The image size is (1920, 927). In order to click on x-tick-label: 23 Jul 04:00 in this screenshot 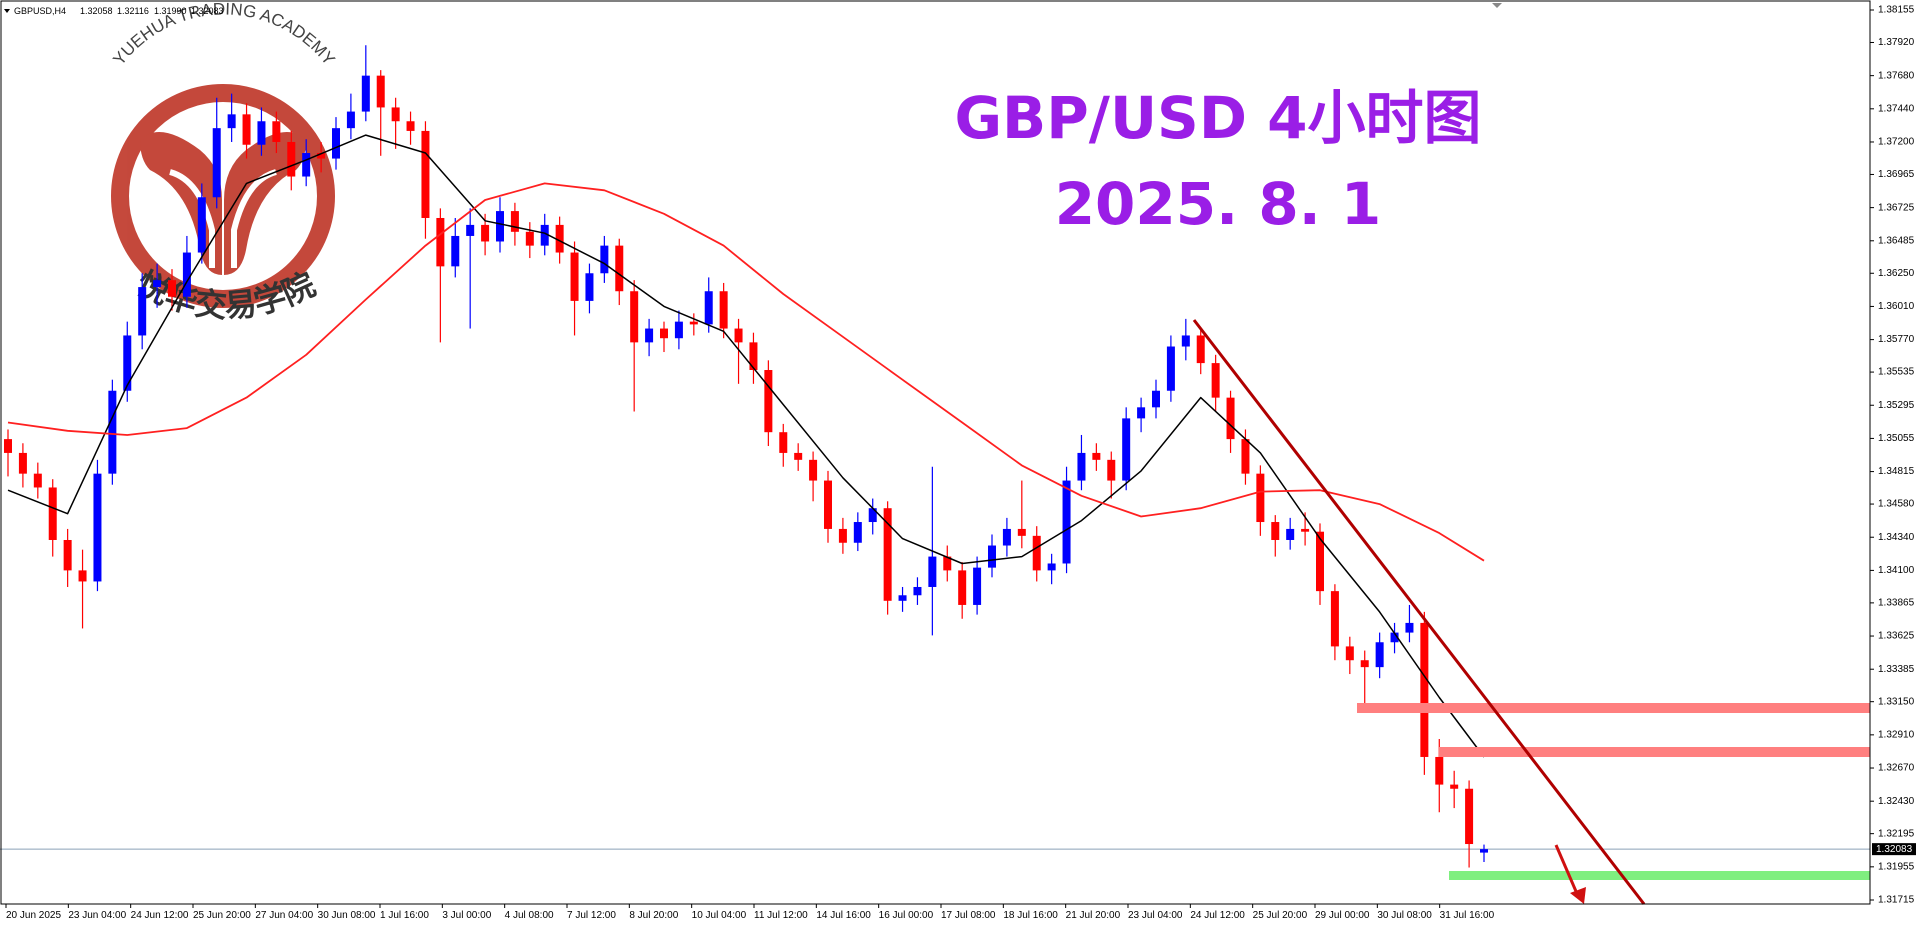, I will do `click(1155, 915)`.